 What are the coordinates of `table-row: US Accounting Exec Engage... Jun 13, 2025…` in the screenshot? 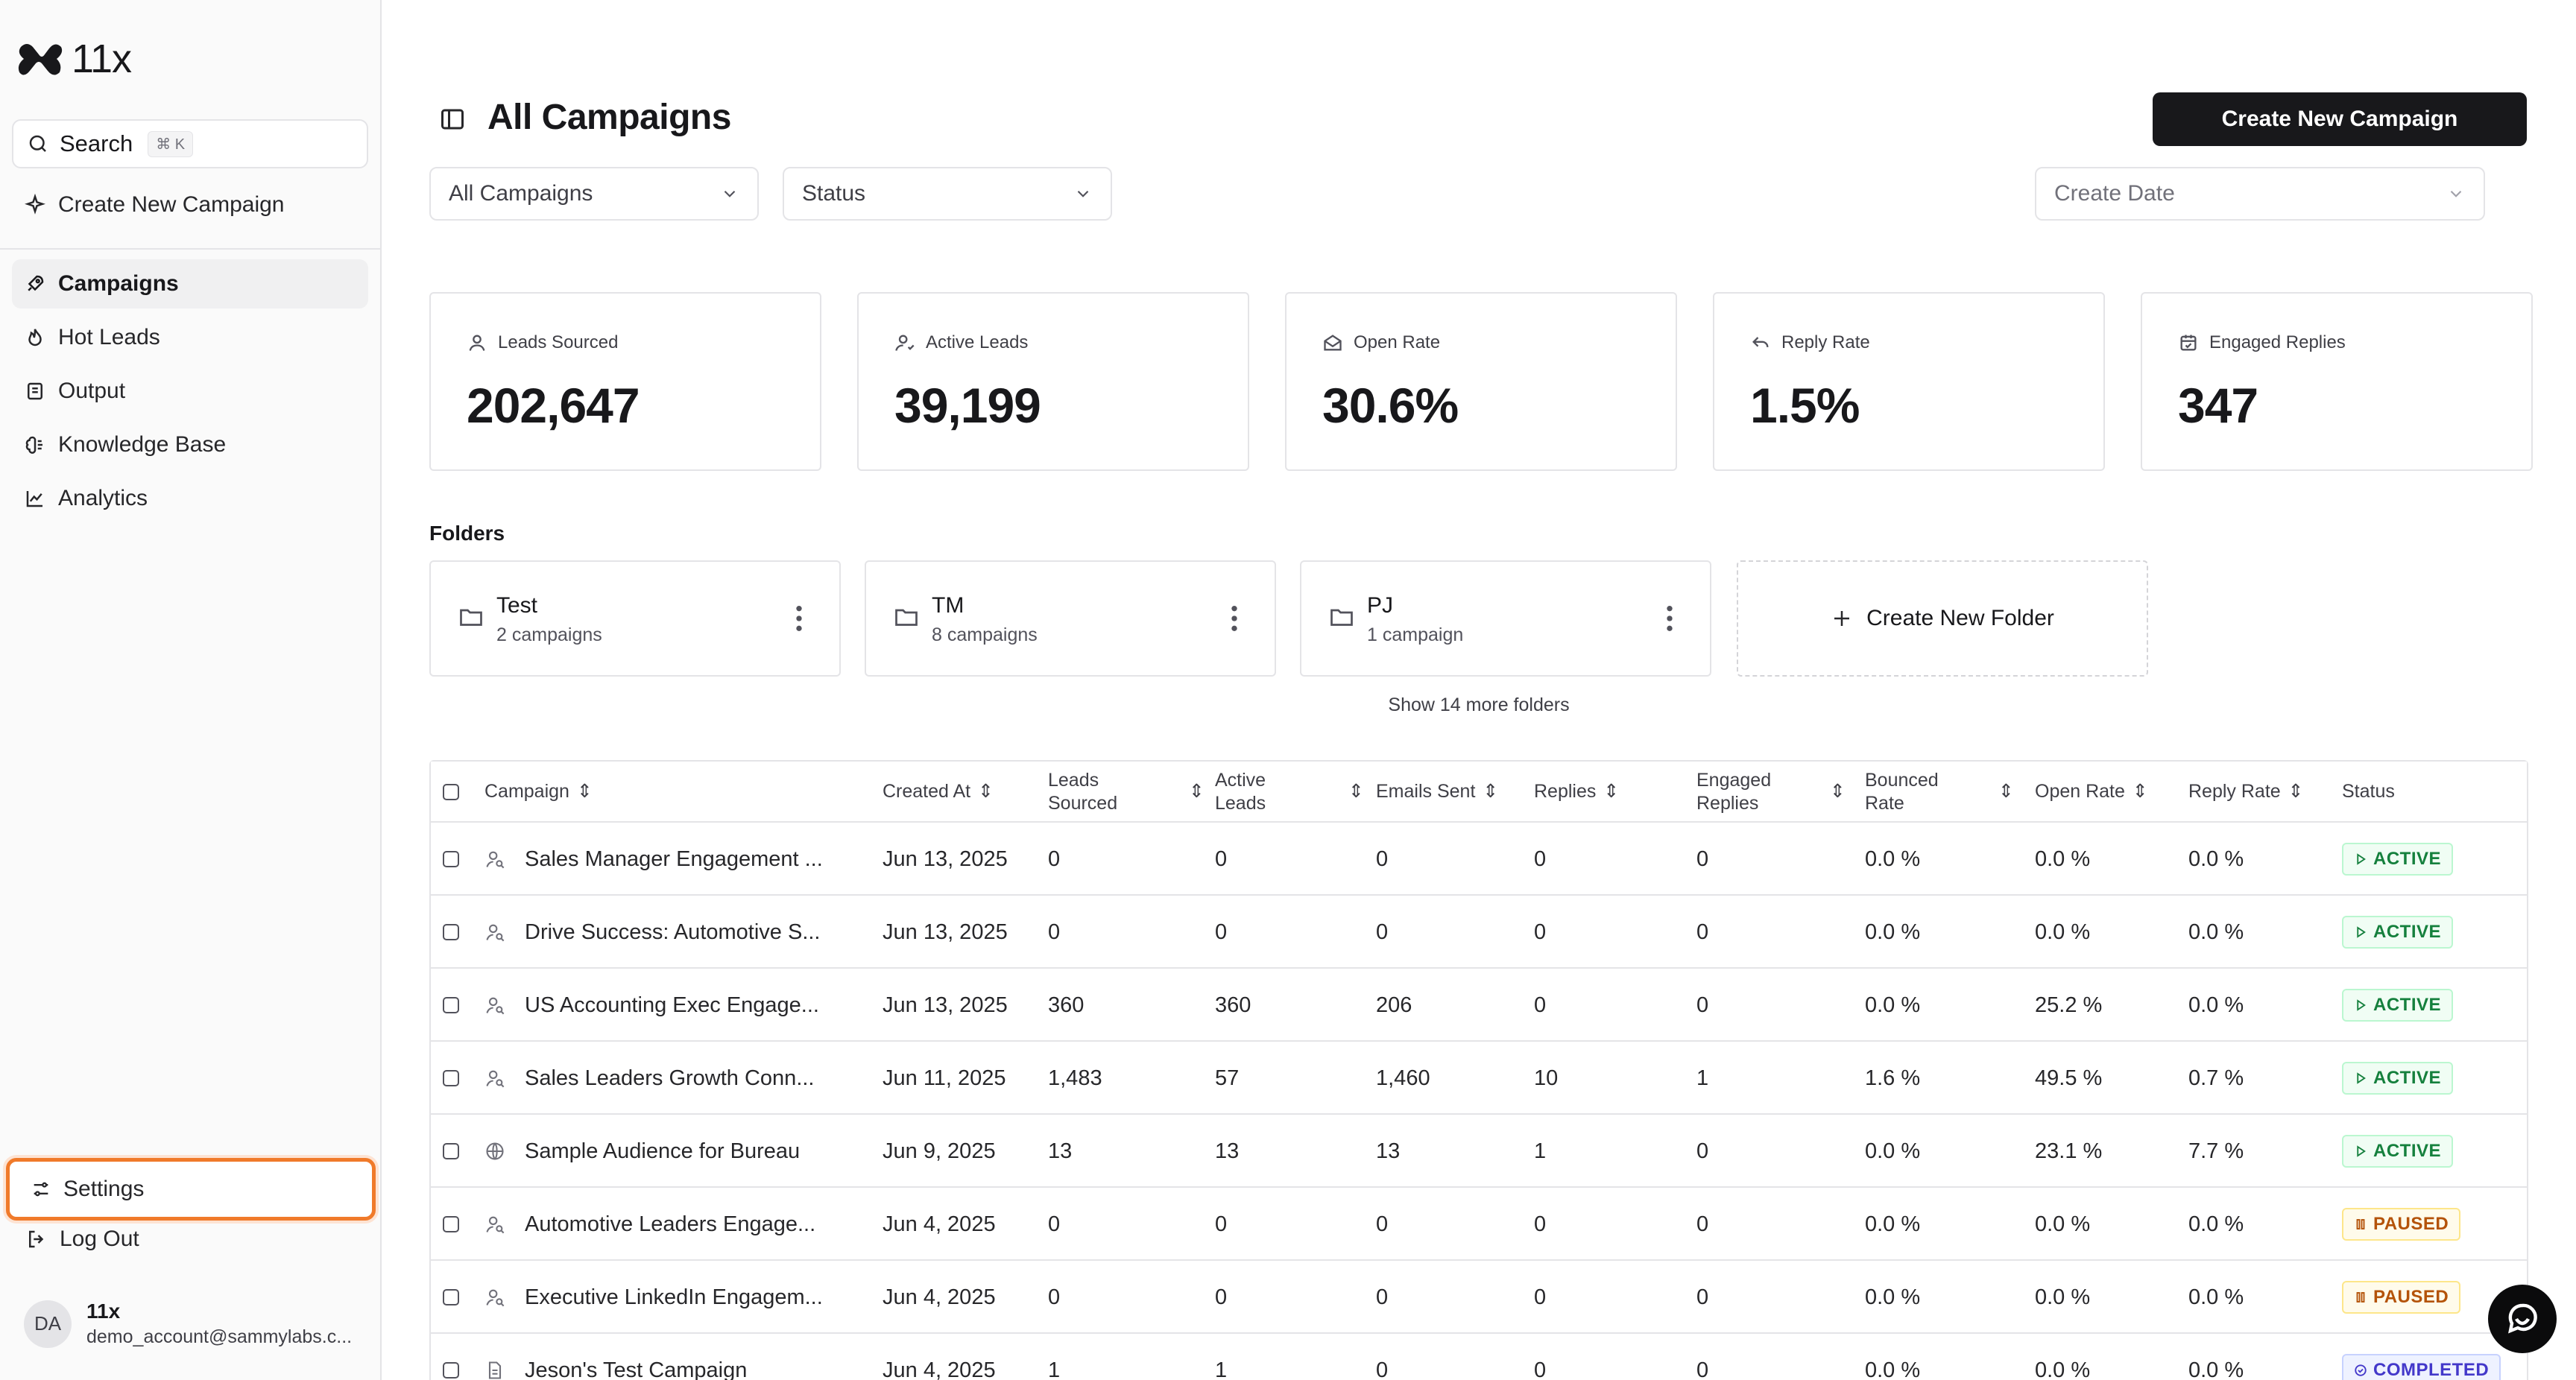 It's located at (1479, 1006).